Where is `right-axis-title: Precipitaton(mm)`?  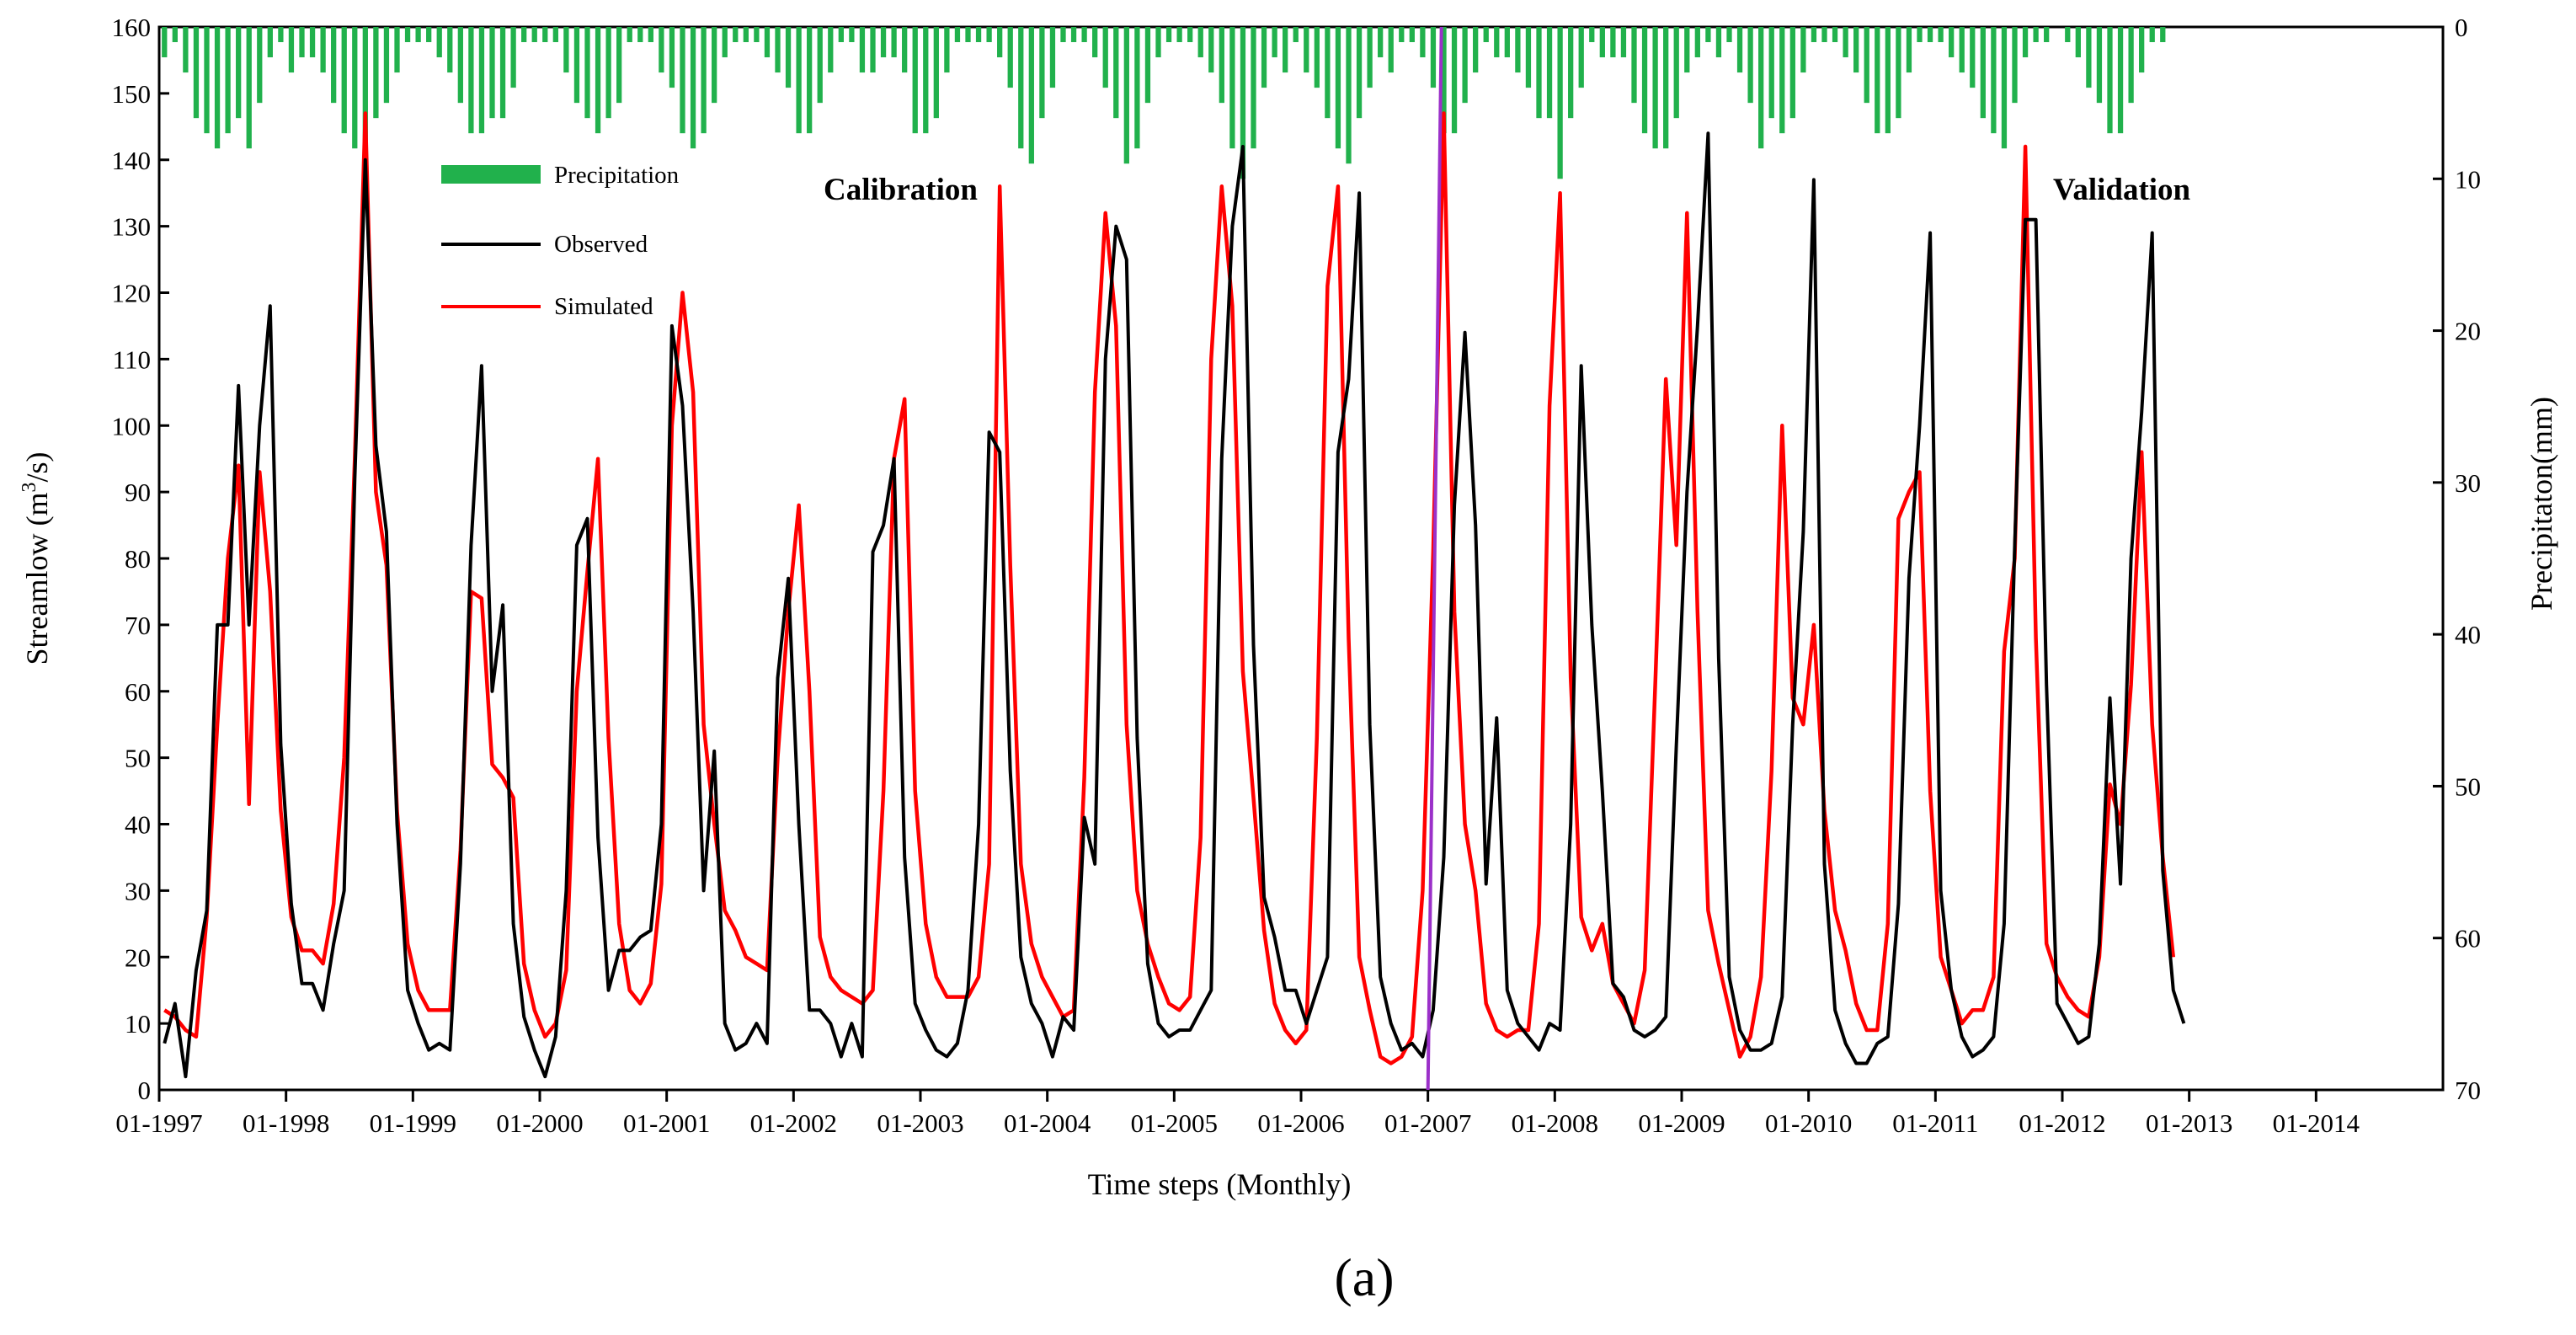
right-axis-title: Precipitaton(mm) is located at coordinates (2541, 504).